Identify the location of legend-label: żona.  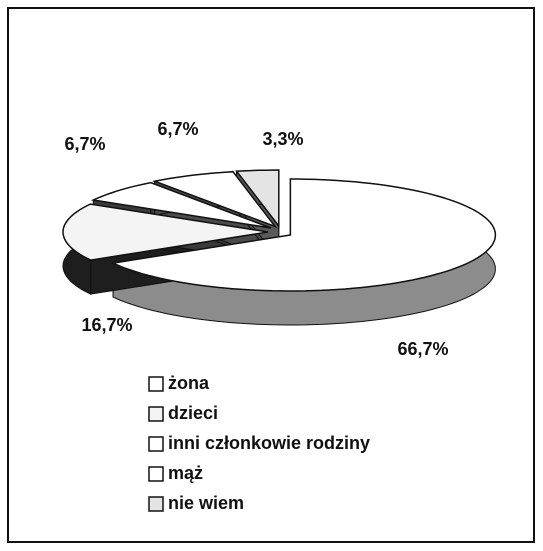
(189, 383).